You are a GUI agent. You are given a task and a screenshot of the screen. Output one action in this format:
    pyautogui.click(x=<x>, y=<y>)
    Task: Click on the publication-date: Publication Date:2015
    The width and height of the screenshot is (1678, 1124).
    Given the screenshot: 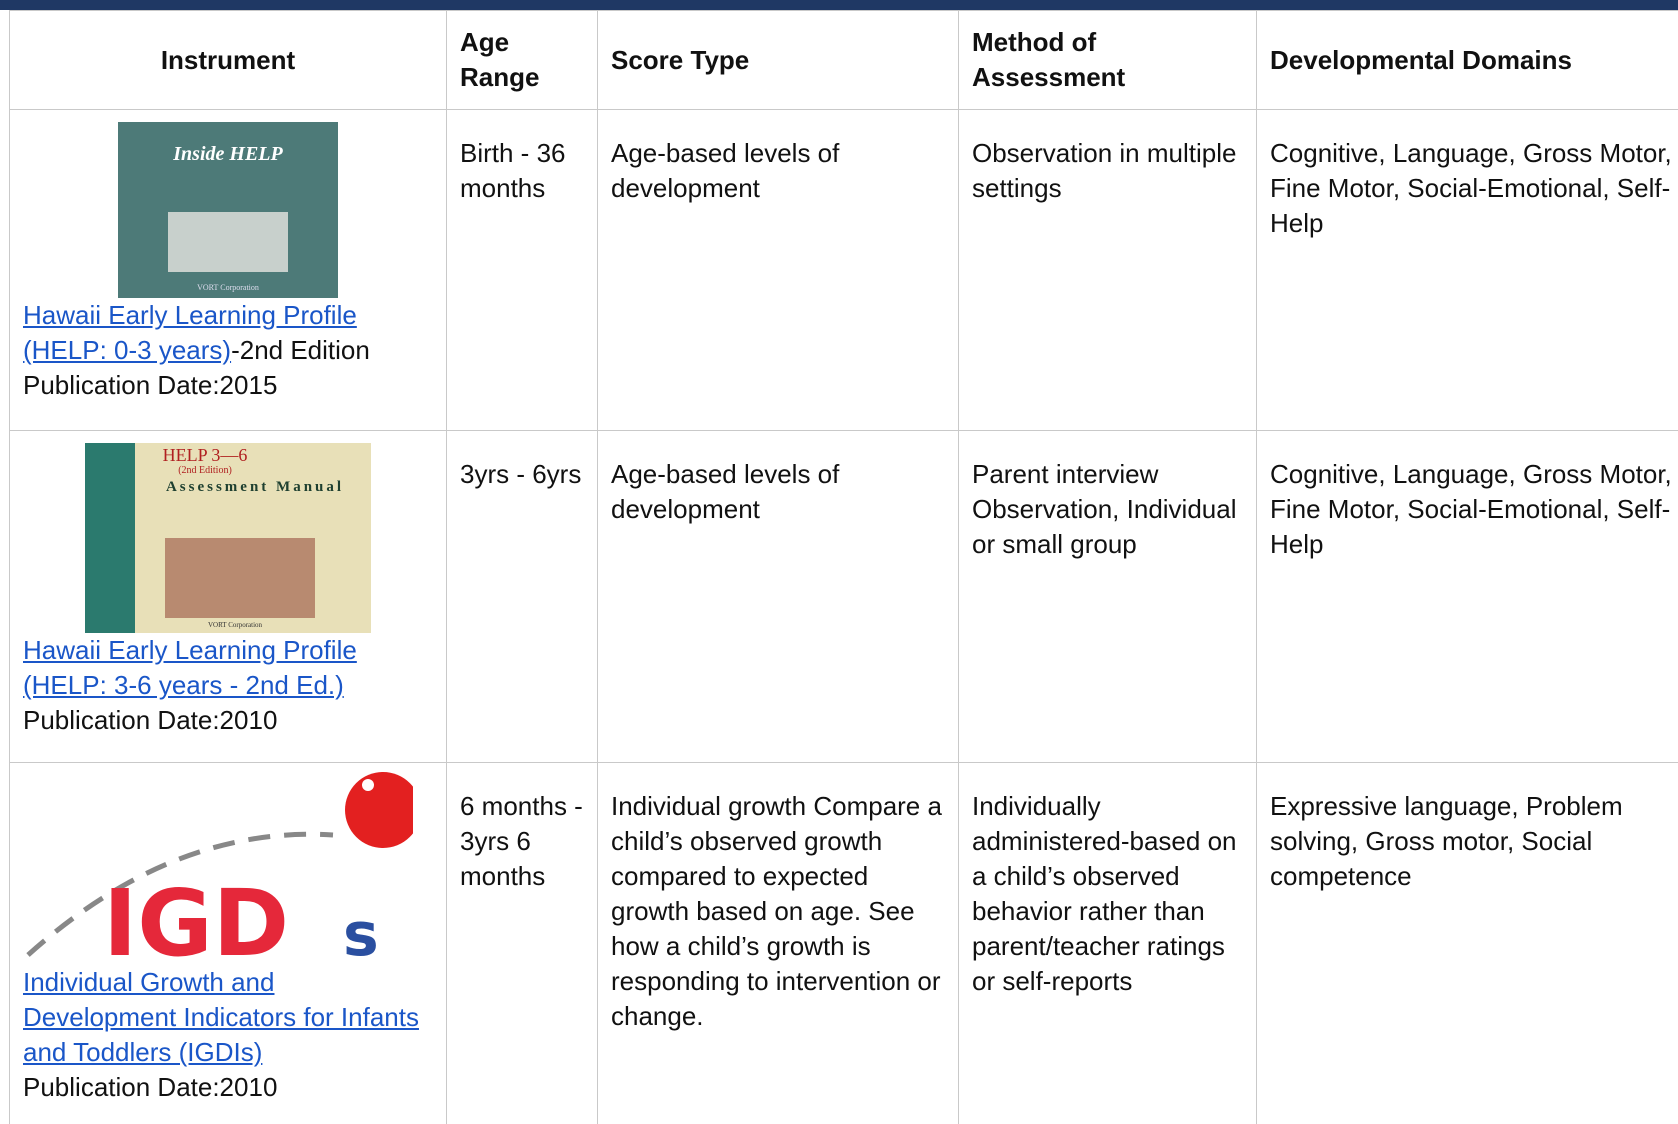 What is the action you would take?
    pyautogui.click(x=150, y=385)
    